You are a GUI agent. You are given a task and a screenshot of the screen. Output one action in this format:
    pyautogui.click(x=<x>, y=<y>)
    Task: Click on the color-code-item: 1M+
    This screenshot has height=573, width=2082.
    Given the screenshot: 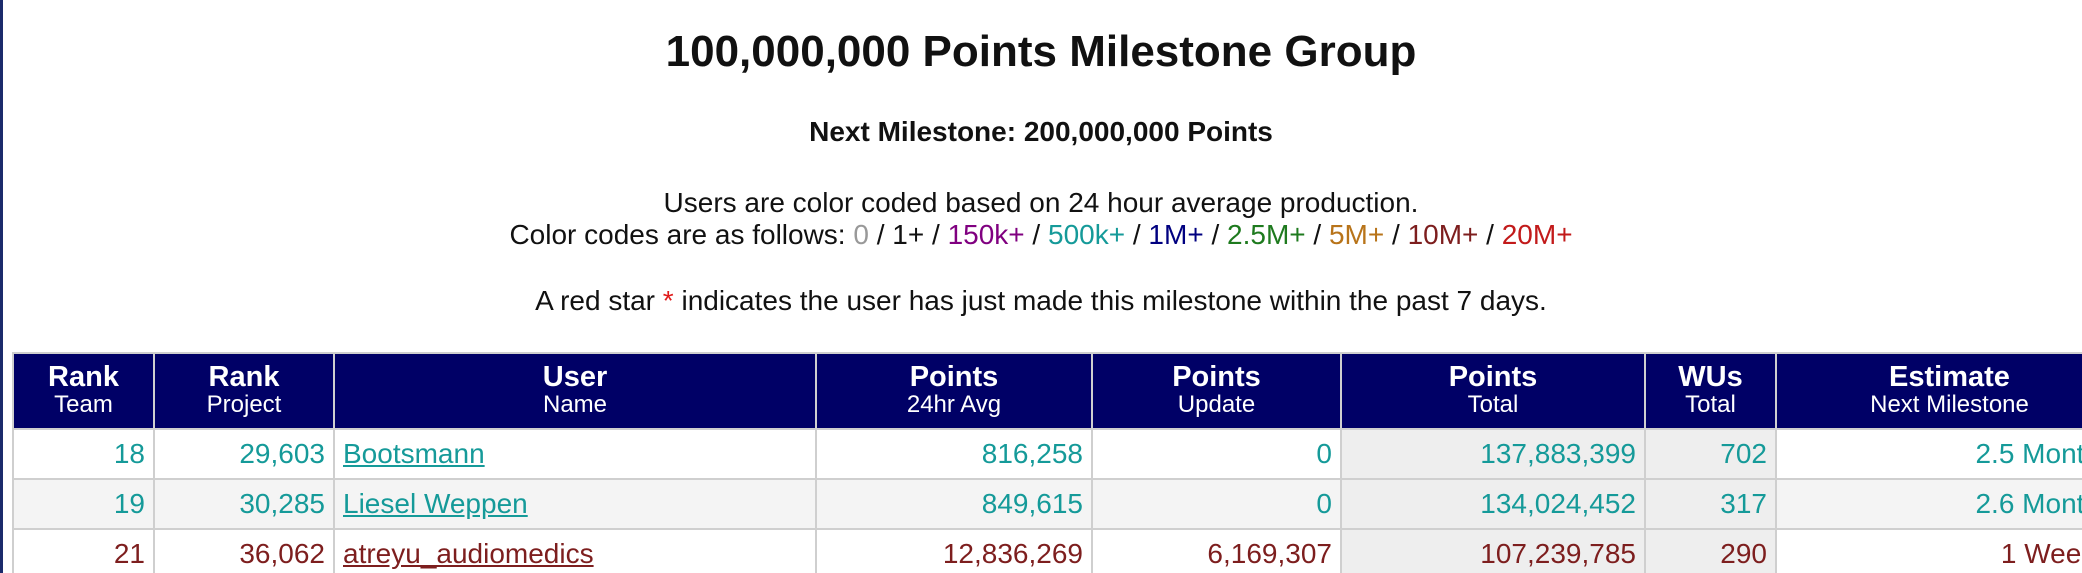 What is the action you would take?
    pyautogui.click(x=1176, y=234)
    